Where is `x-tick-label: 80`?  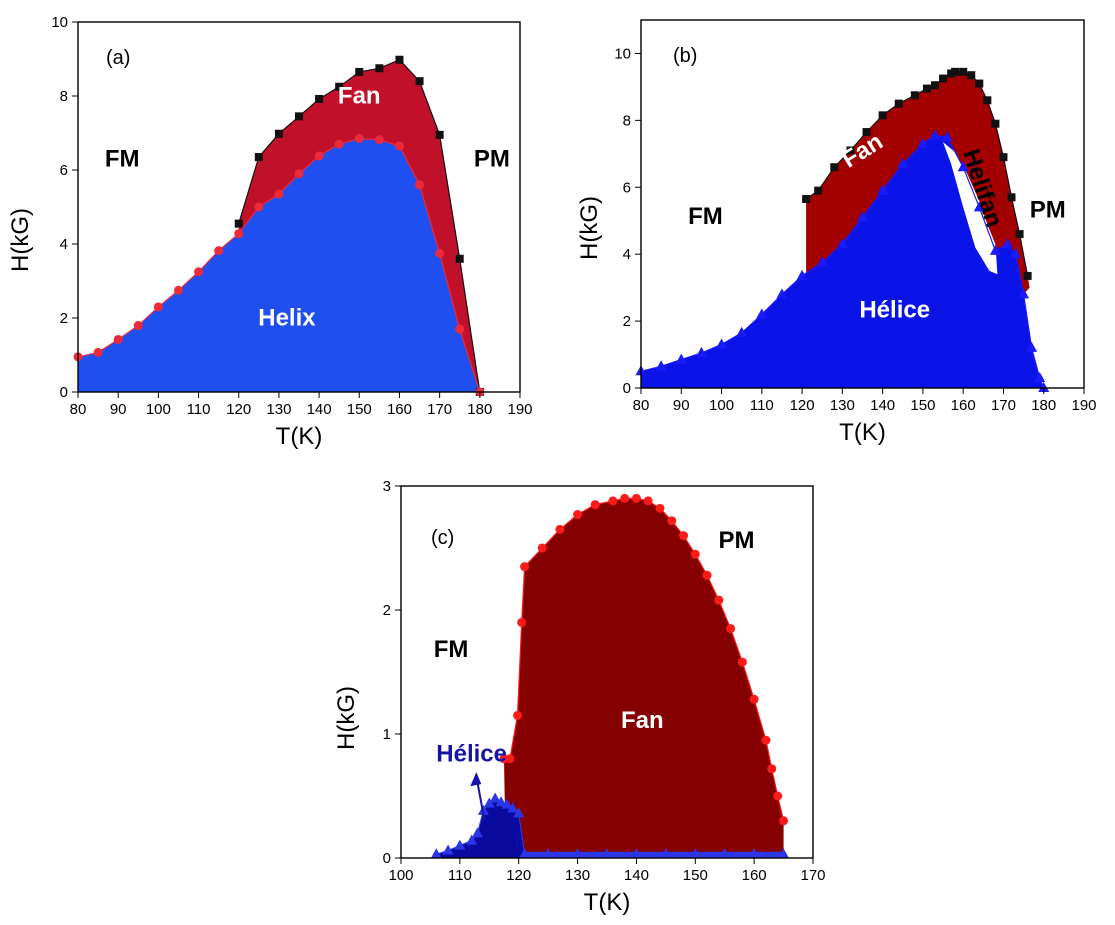
x-tick-label: 80 is located at coordinates (641, 405).